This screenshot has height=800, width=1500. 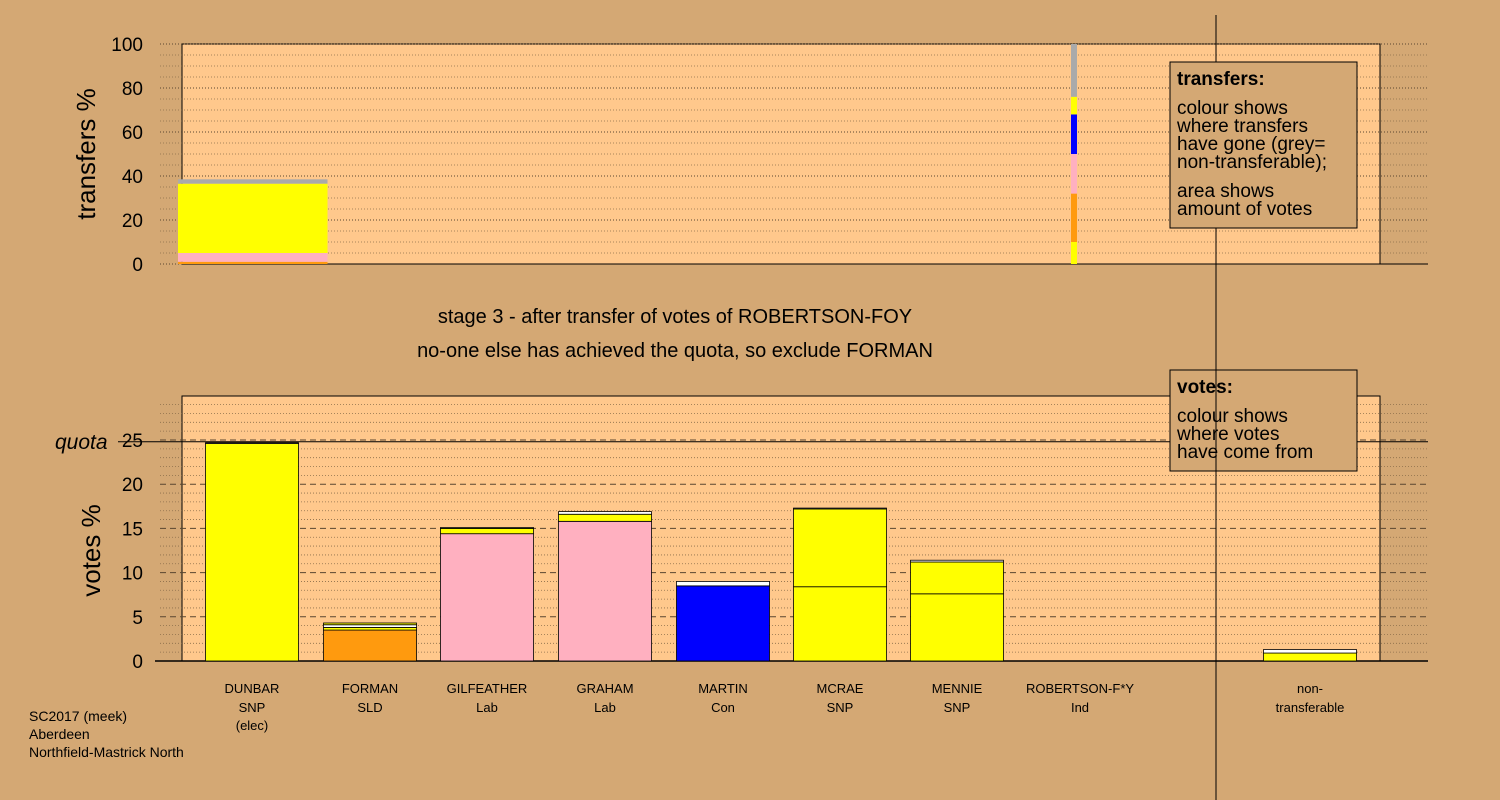 What do you see at coordinates (81, 442) in the screenshot?
I see `quota-label: quota` at bounding box center [81, 442].